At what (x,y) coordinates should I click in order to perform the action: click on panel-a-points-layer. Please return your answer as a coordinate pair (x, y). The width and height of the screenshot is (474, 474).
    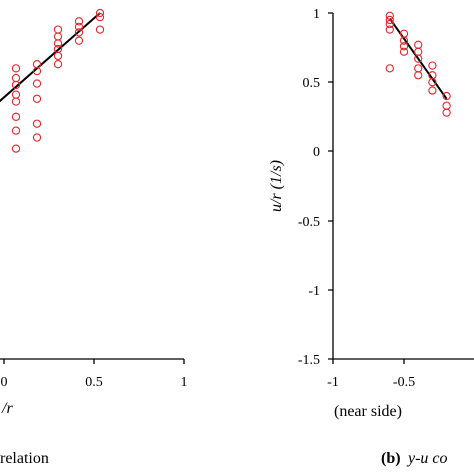
    Looking at the image, I should click on (58, 80).